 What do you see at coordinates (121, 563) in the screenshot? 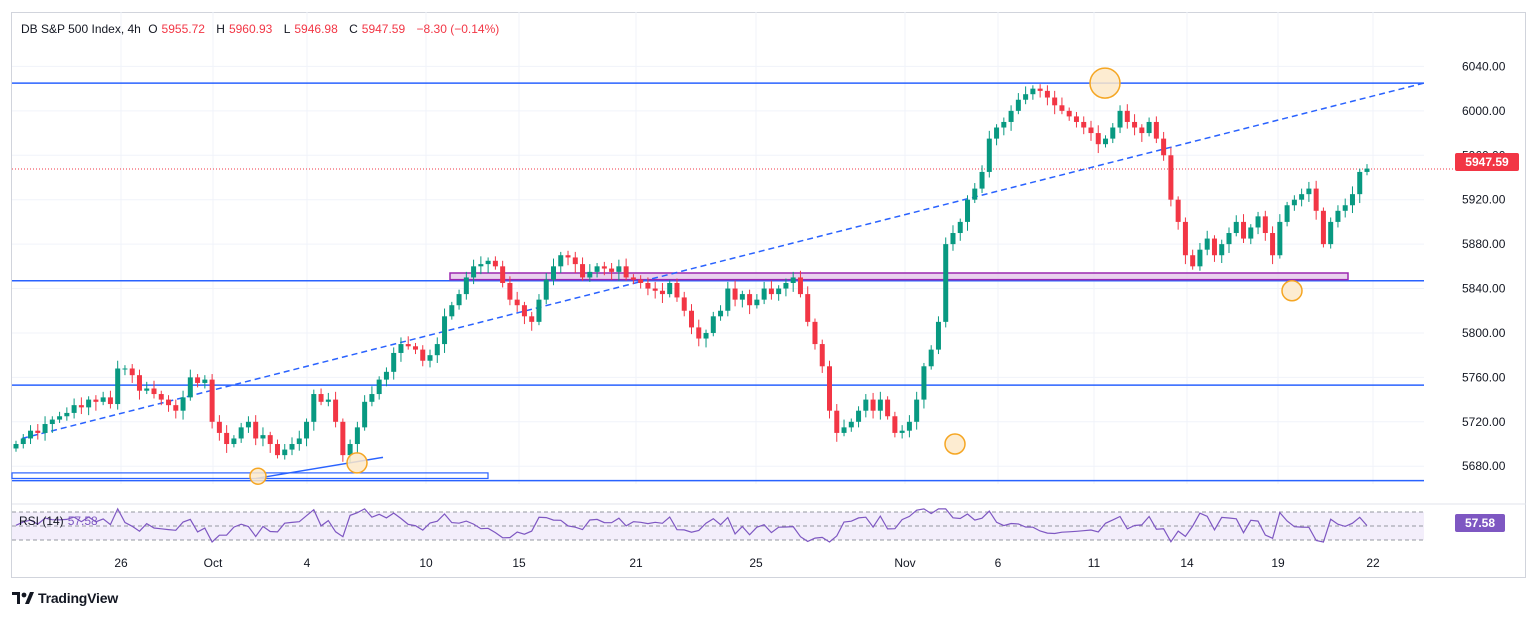
I see `time-tick-label: 26` at bounding box center [121, 563].